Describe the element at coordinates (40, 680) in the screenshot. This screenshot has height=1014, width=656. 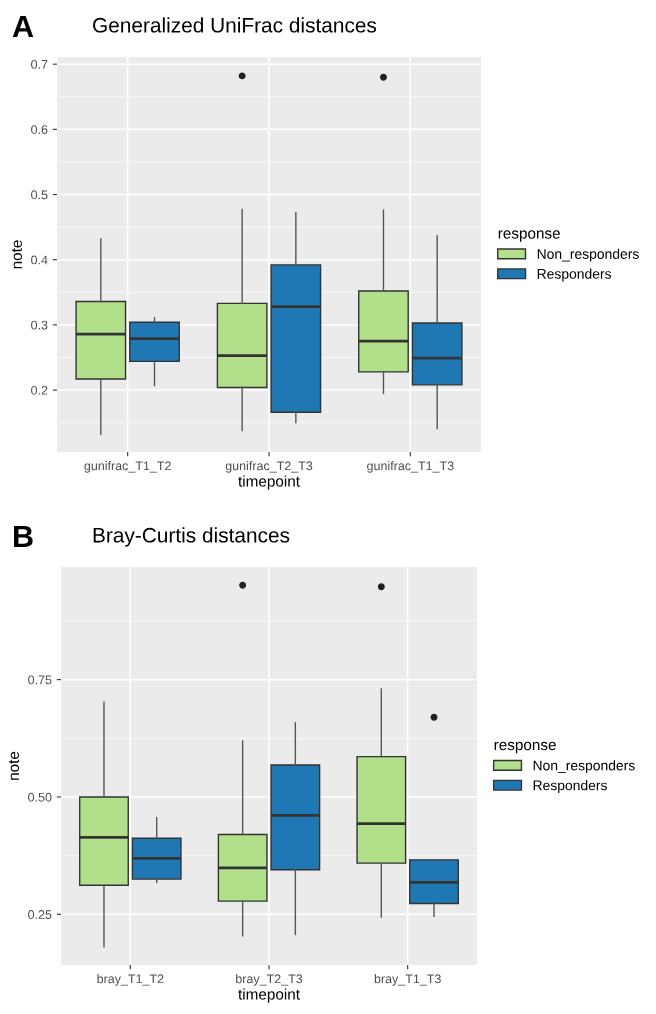
I see `y-tick-label: 0.75` at that location.